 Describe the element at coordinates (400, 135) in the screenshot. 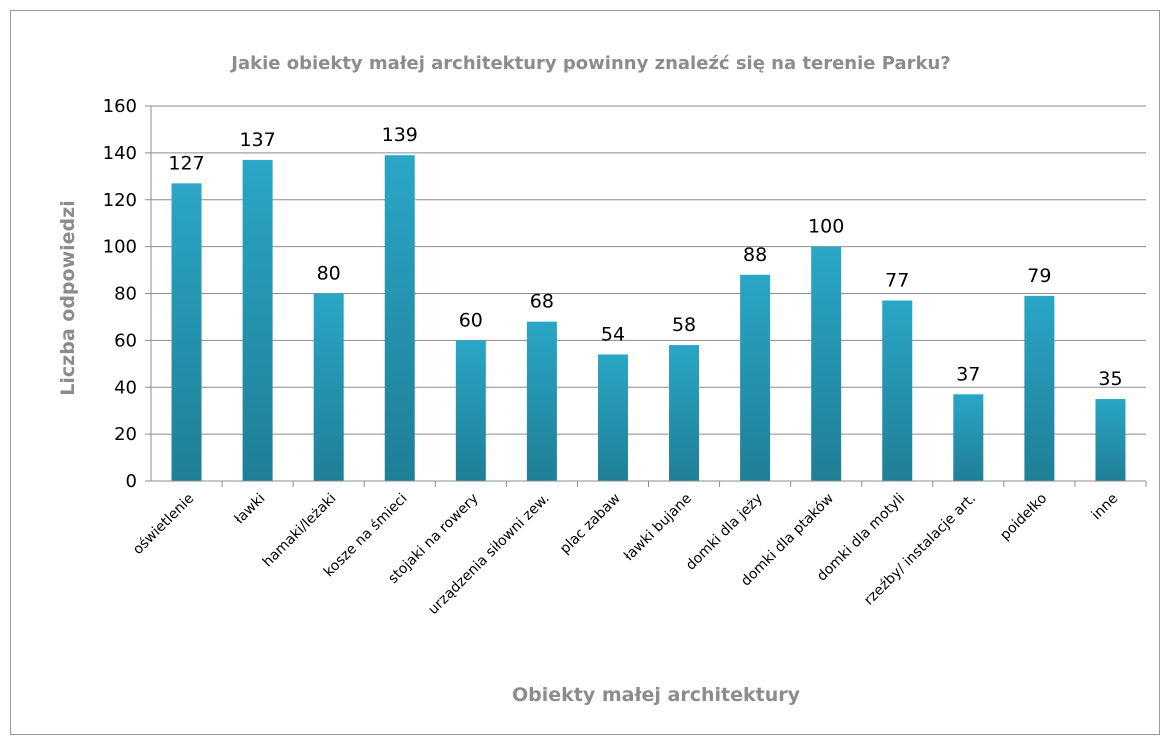

I see `data-label: 139` at that location.